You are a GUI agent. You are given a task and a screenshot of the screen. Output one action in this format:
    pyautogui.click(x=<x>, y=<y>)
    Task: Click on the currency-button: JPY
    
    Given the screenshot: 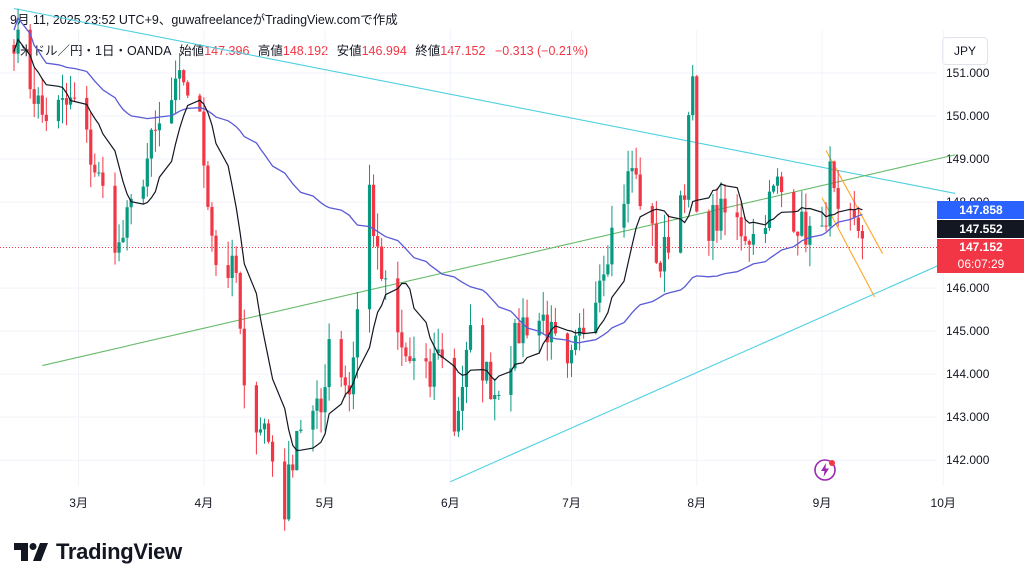 What is the action you would take?
    pyautogui.click(x=965, y=51)
    